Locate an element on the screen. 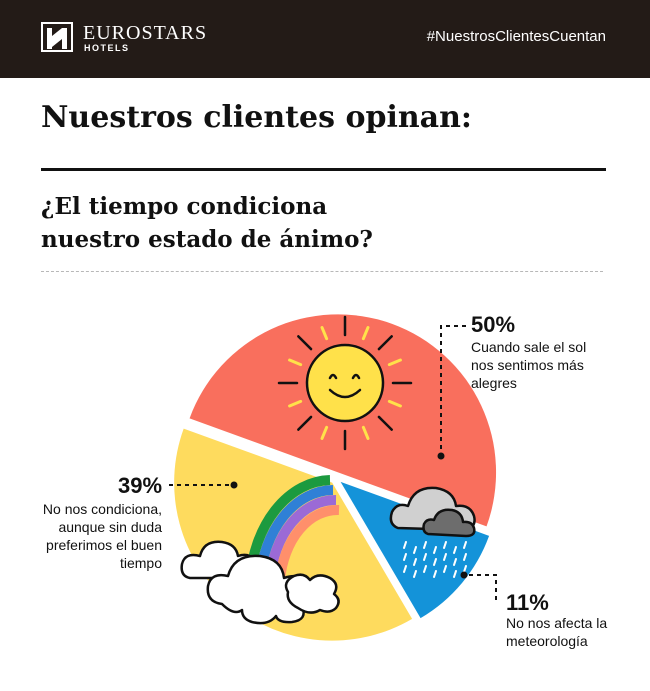 The image size is (650, 691). rainbow-desc-line-1: No nos condiciona, is located at coordinates (102, 509).